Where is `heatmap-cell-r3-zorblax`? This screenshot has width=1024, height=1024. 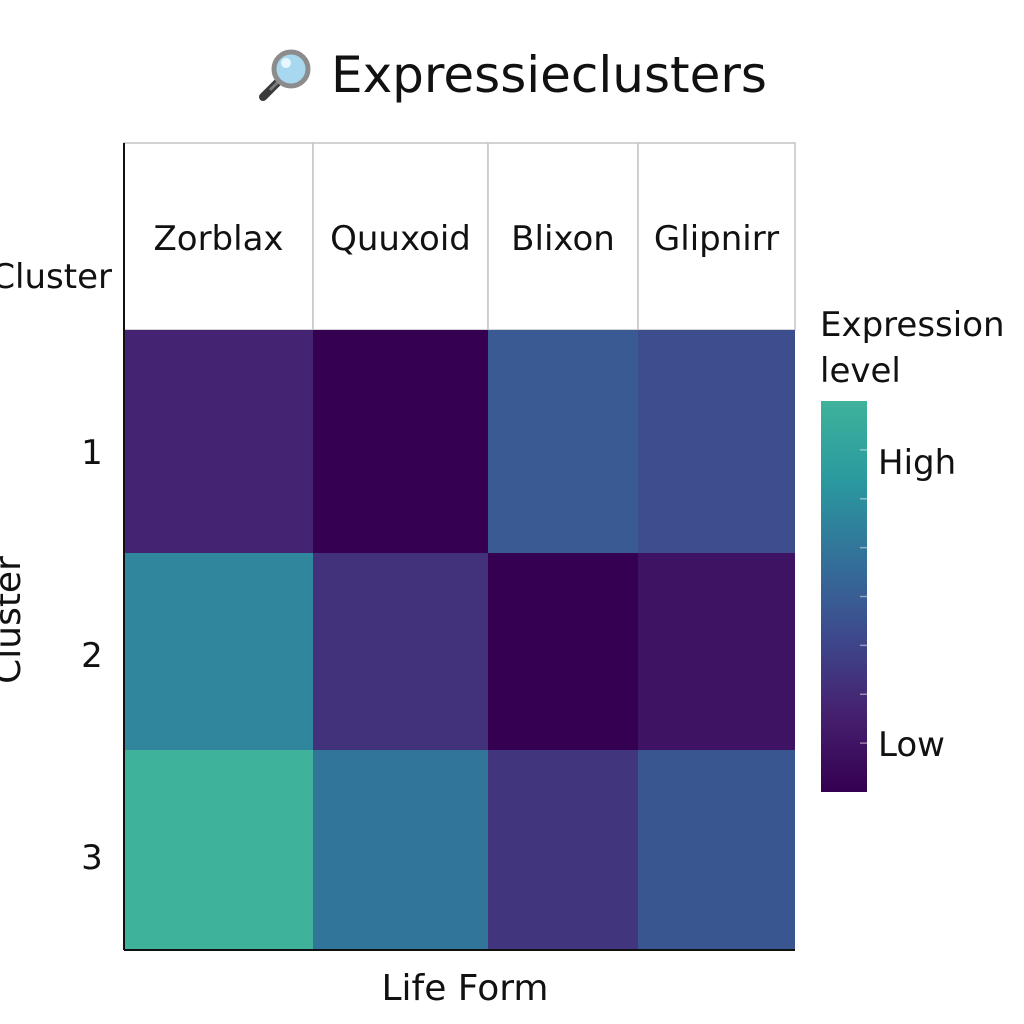
heatmap-cell-r3-zorblax is located at coordinates (218, 850).